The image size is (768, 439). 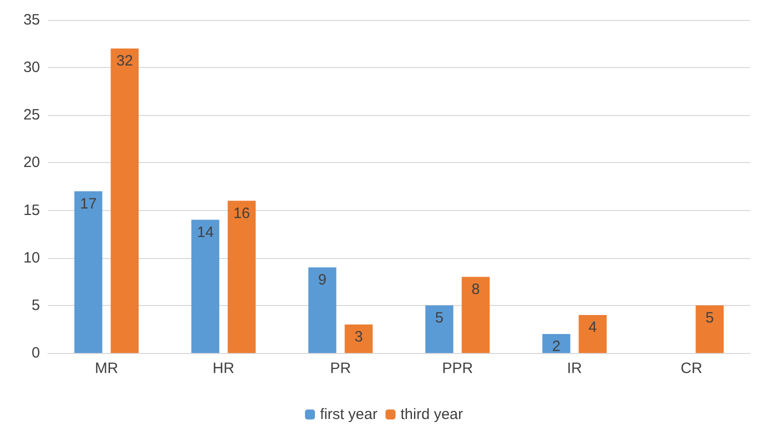 I want to click on data-label: 8, so click(x=476, y=289).